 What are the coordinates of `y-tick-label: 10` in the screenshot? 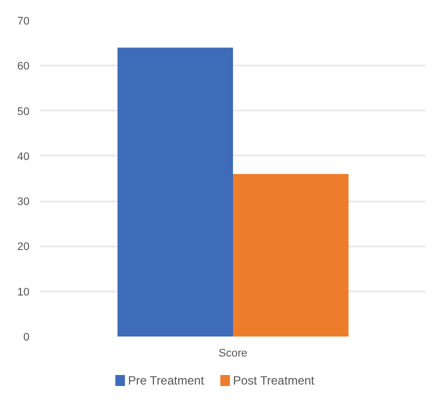 It's located at (23, 292).